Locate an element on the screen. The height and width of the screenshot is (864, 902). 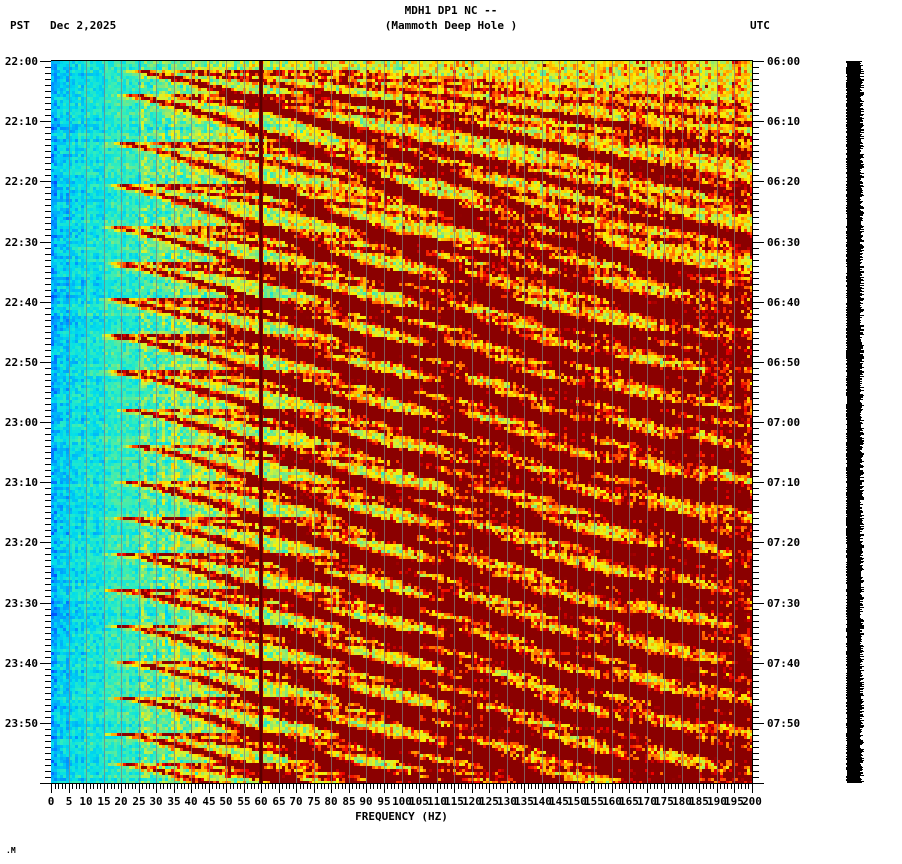
freq-tick-label: 150 is located at coordinates (577, 801).